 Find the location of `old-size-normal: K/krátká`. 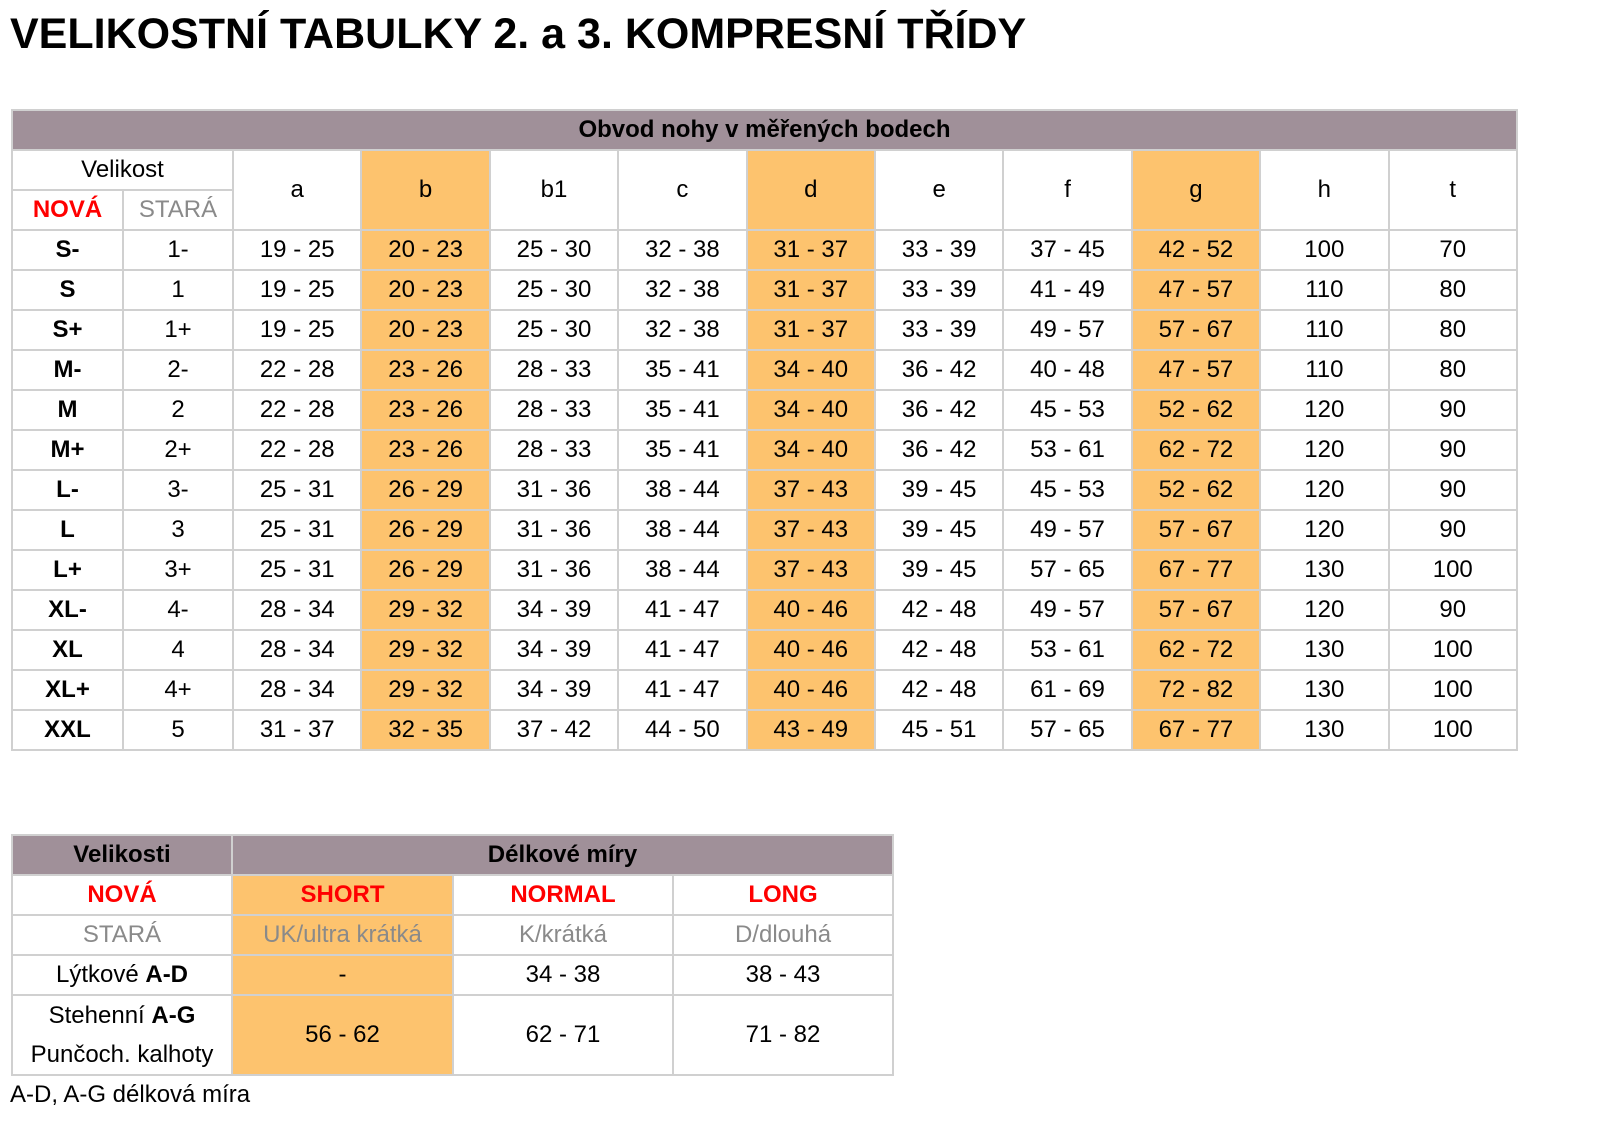

old-size-normal: K/krátká is located at coordinates (563, 935).